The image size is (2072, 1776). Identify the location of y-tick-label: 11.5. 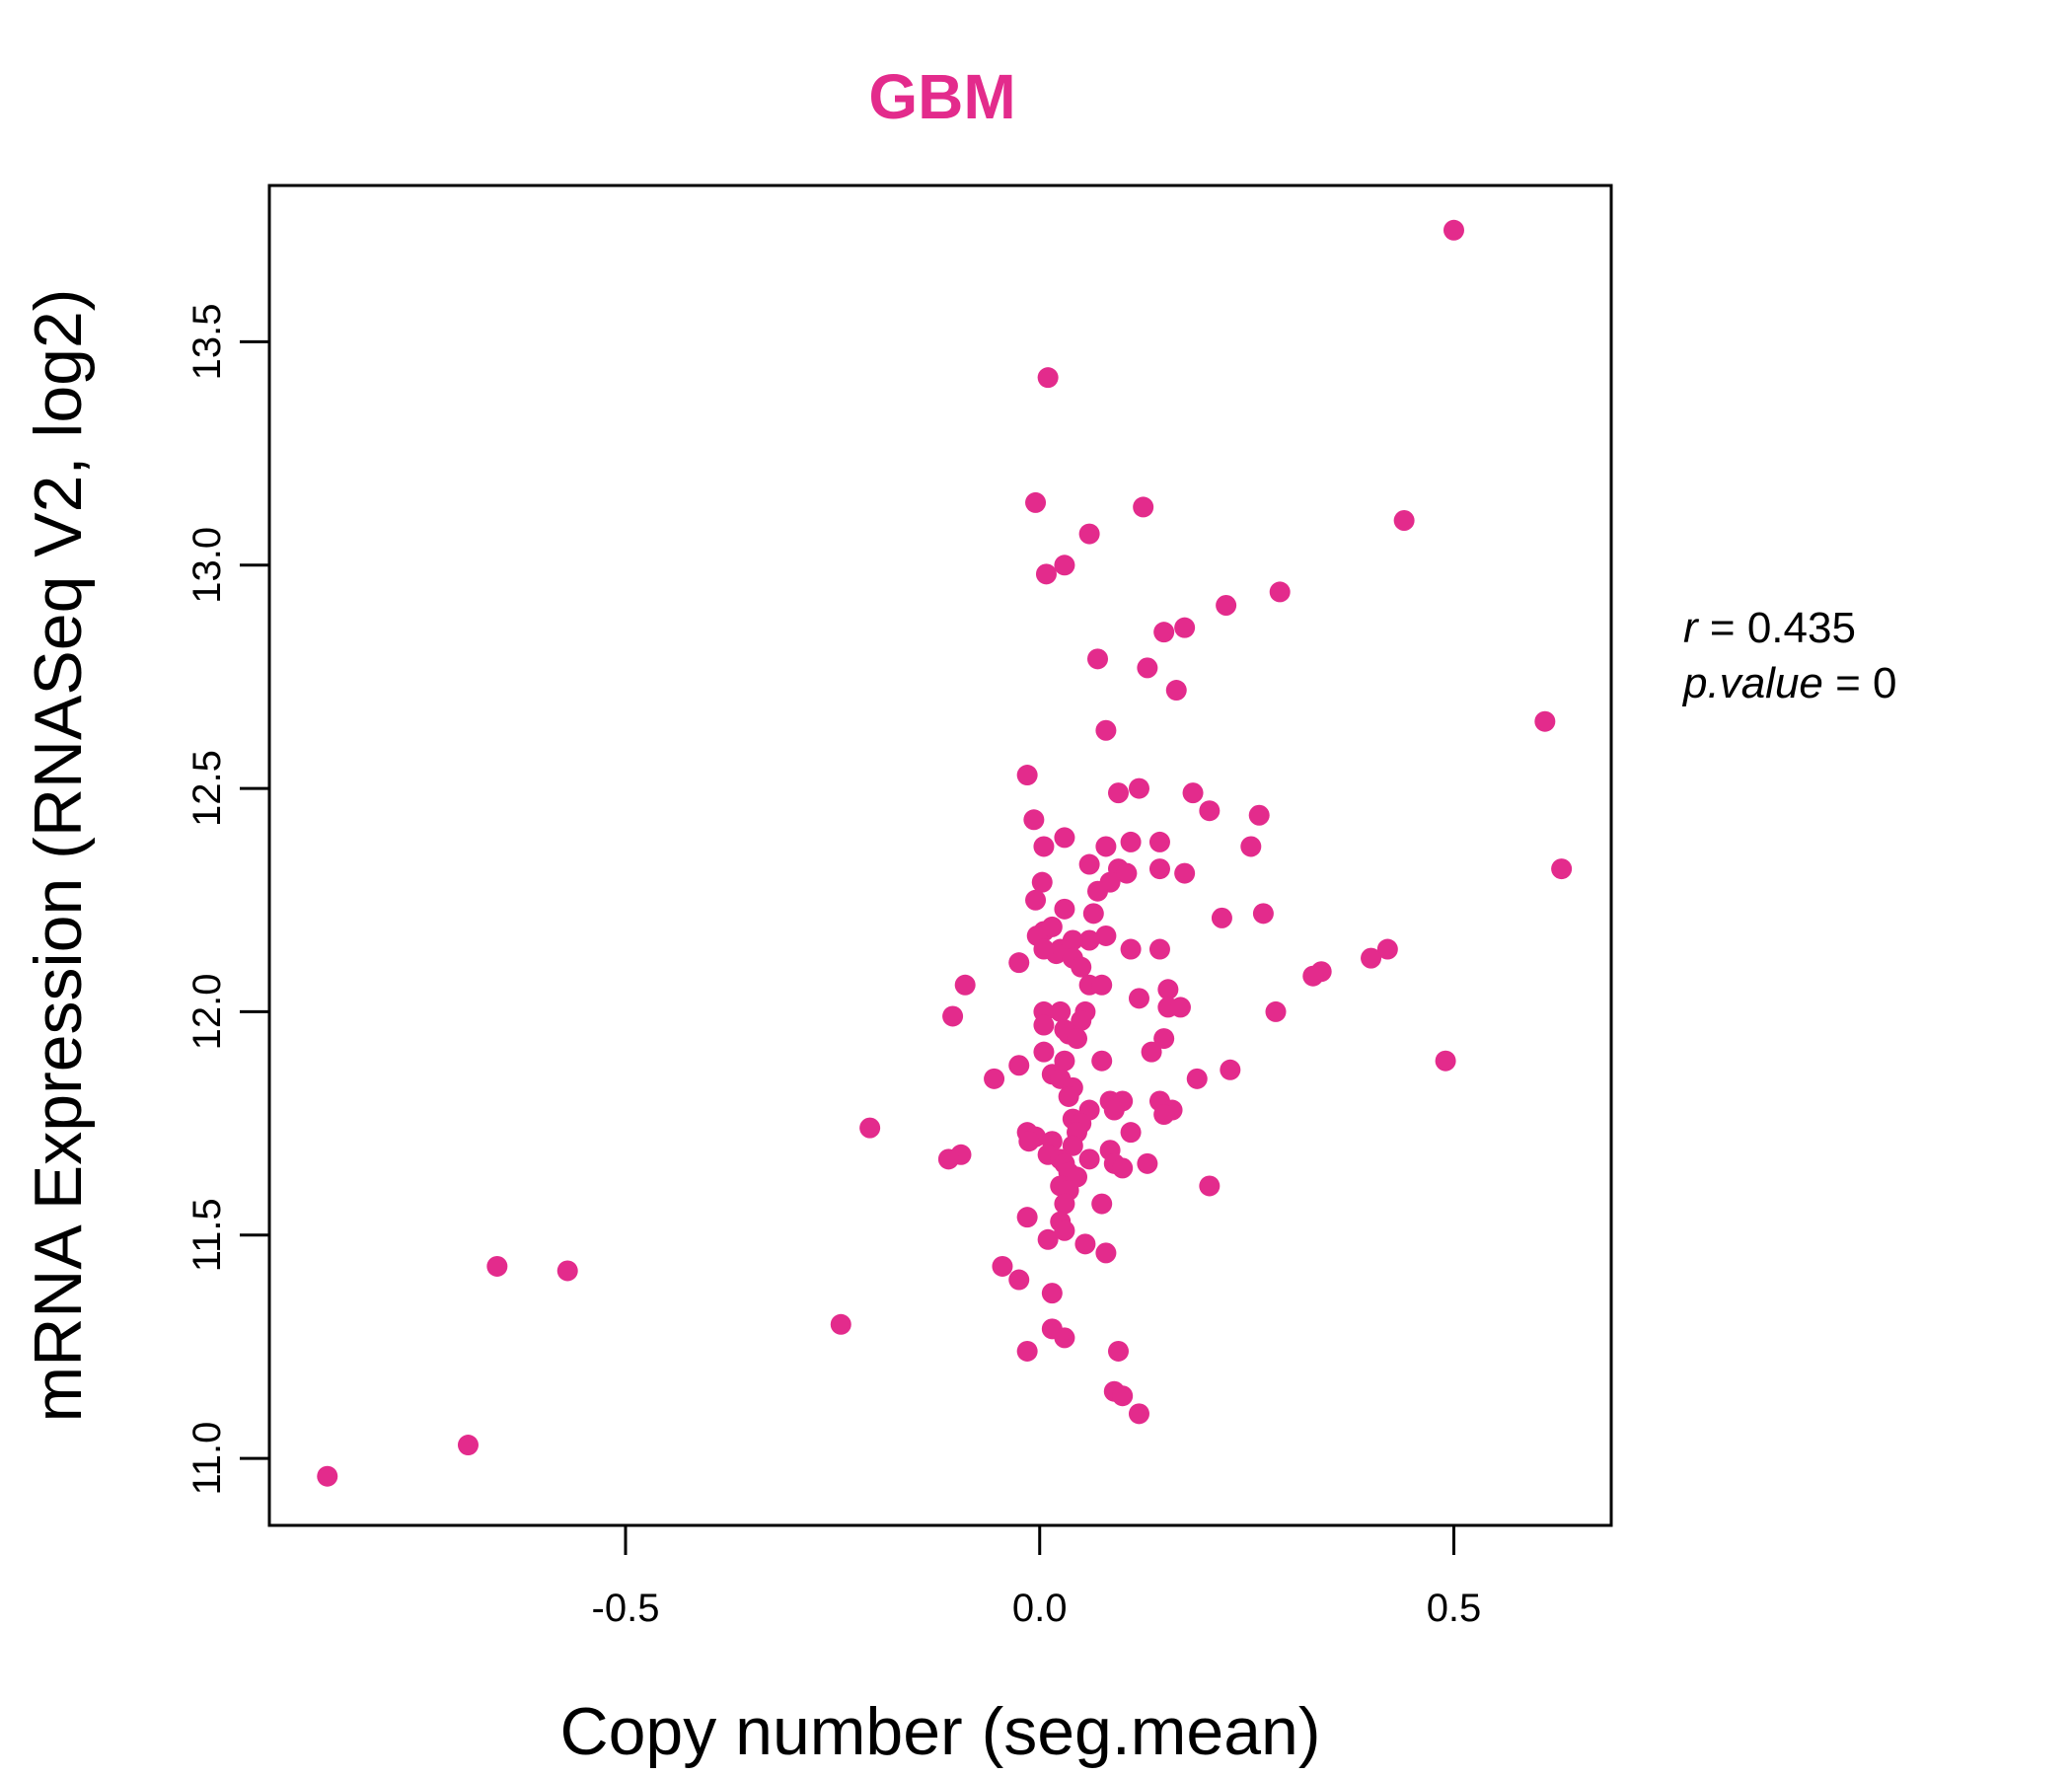
(207, 1235).